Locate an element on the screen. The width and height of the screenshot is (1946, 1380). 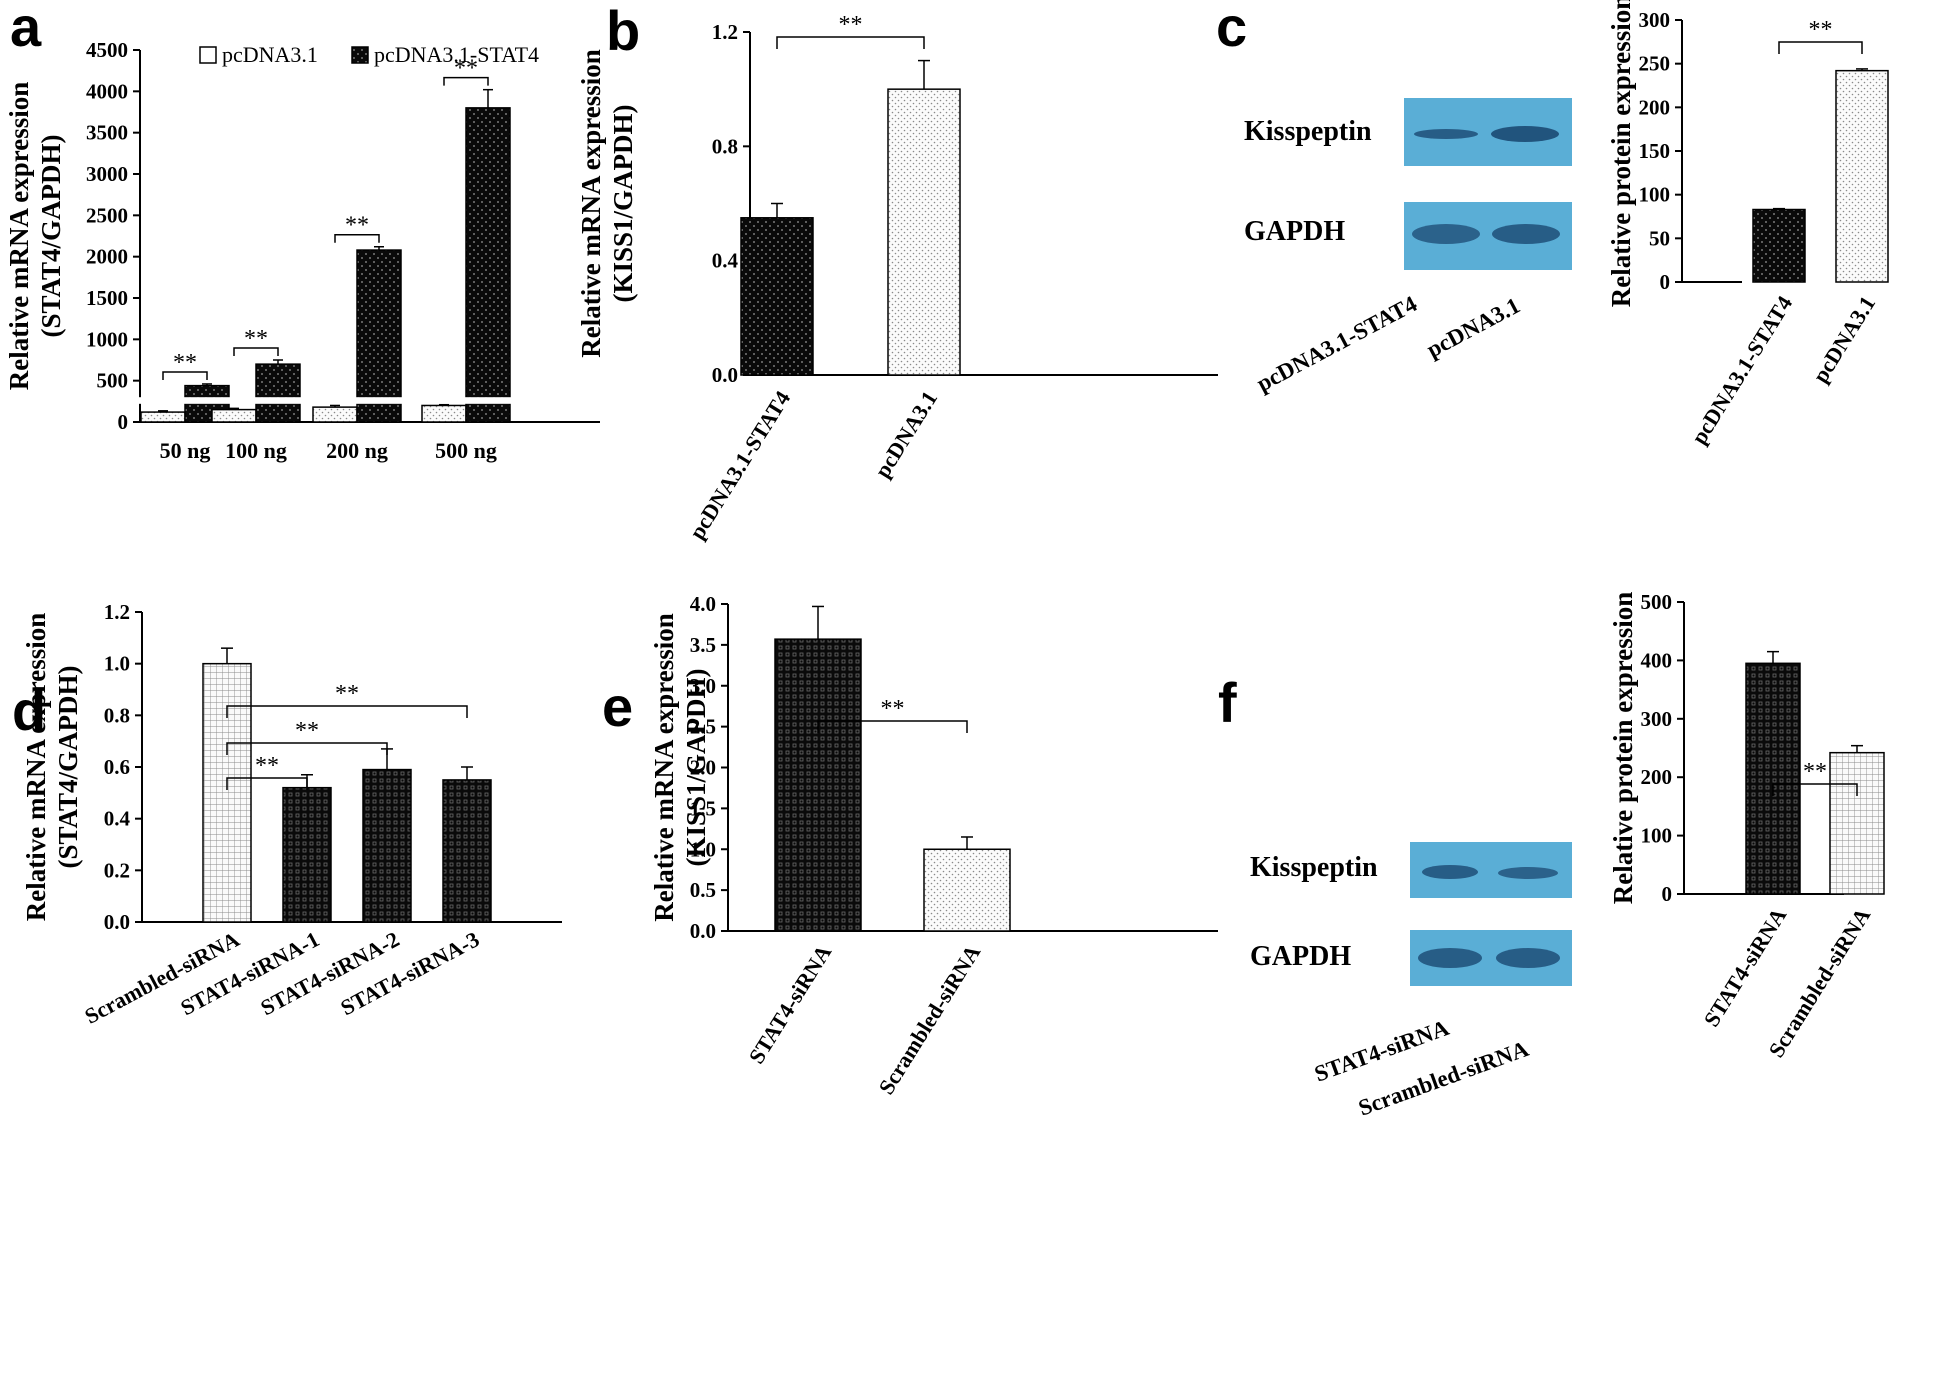
x-category-label-a: 500 ng is located at coordinates (466, 450).